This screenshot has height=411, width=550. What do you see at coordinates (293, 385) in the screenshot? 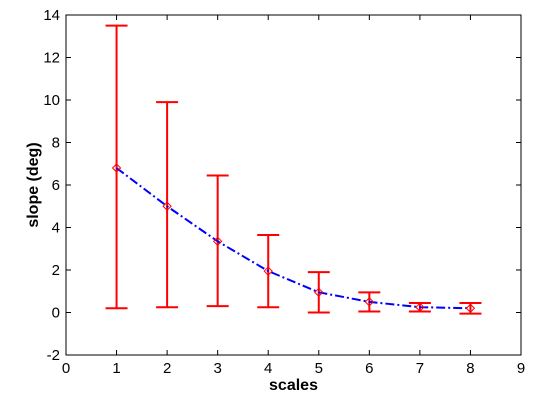
I see `x-axis-label: scales` at bounding box center [293, 385].